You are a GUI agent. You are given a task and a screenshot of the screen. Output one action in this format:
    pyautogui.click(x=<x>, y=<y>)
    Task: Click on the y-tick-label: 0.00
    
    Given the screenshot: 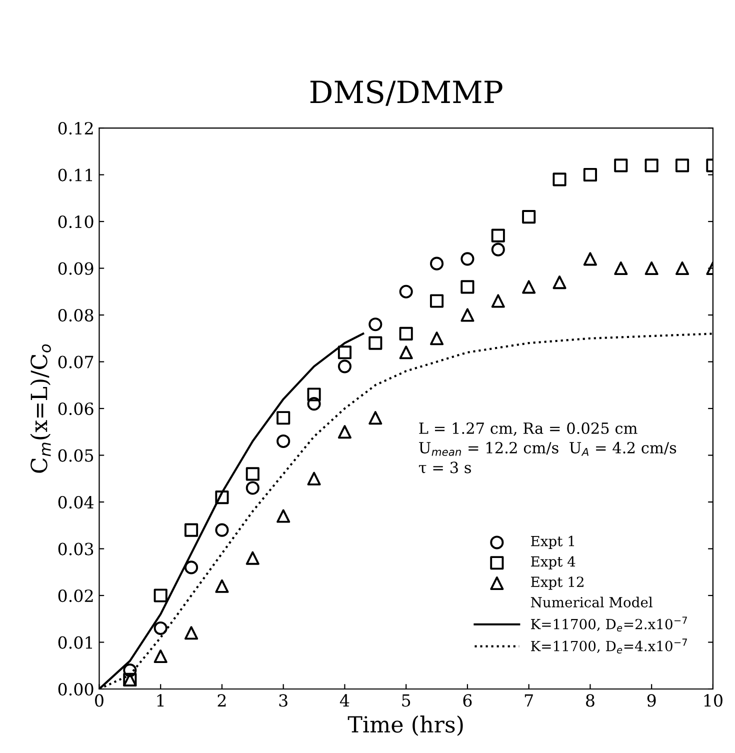 What is the action you would take?
    pyautogui.click(x=76, y=689)
    